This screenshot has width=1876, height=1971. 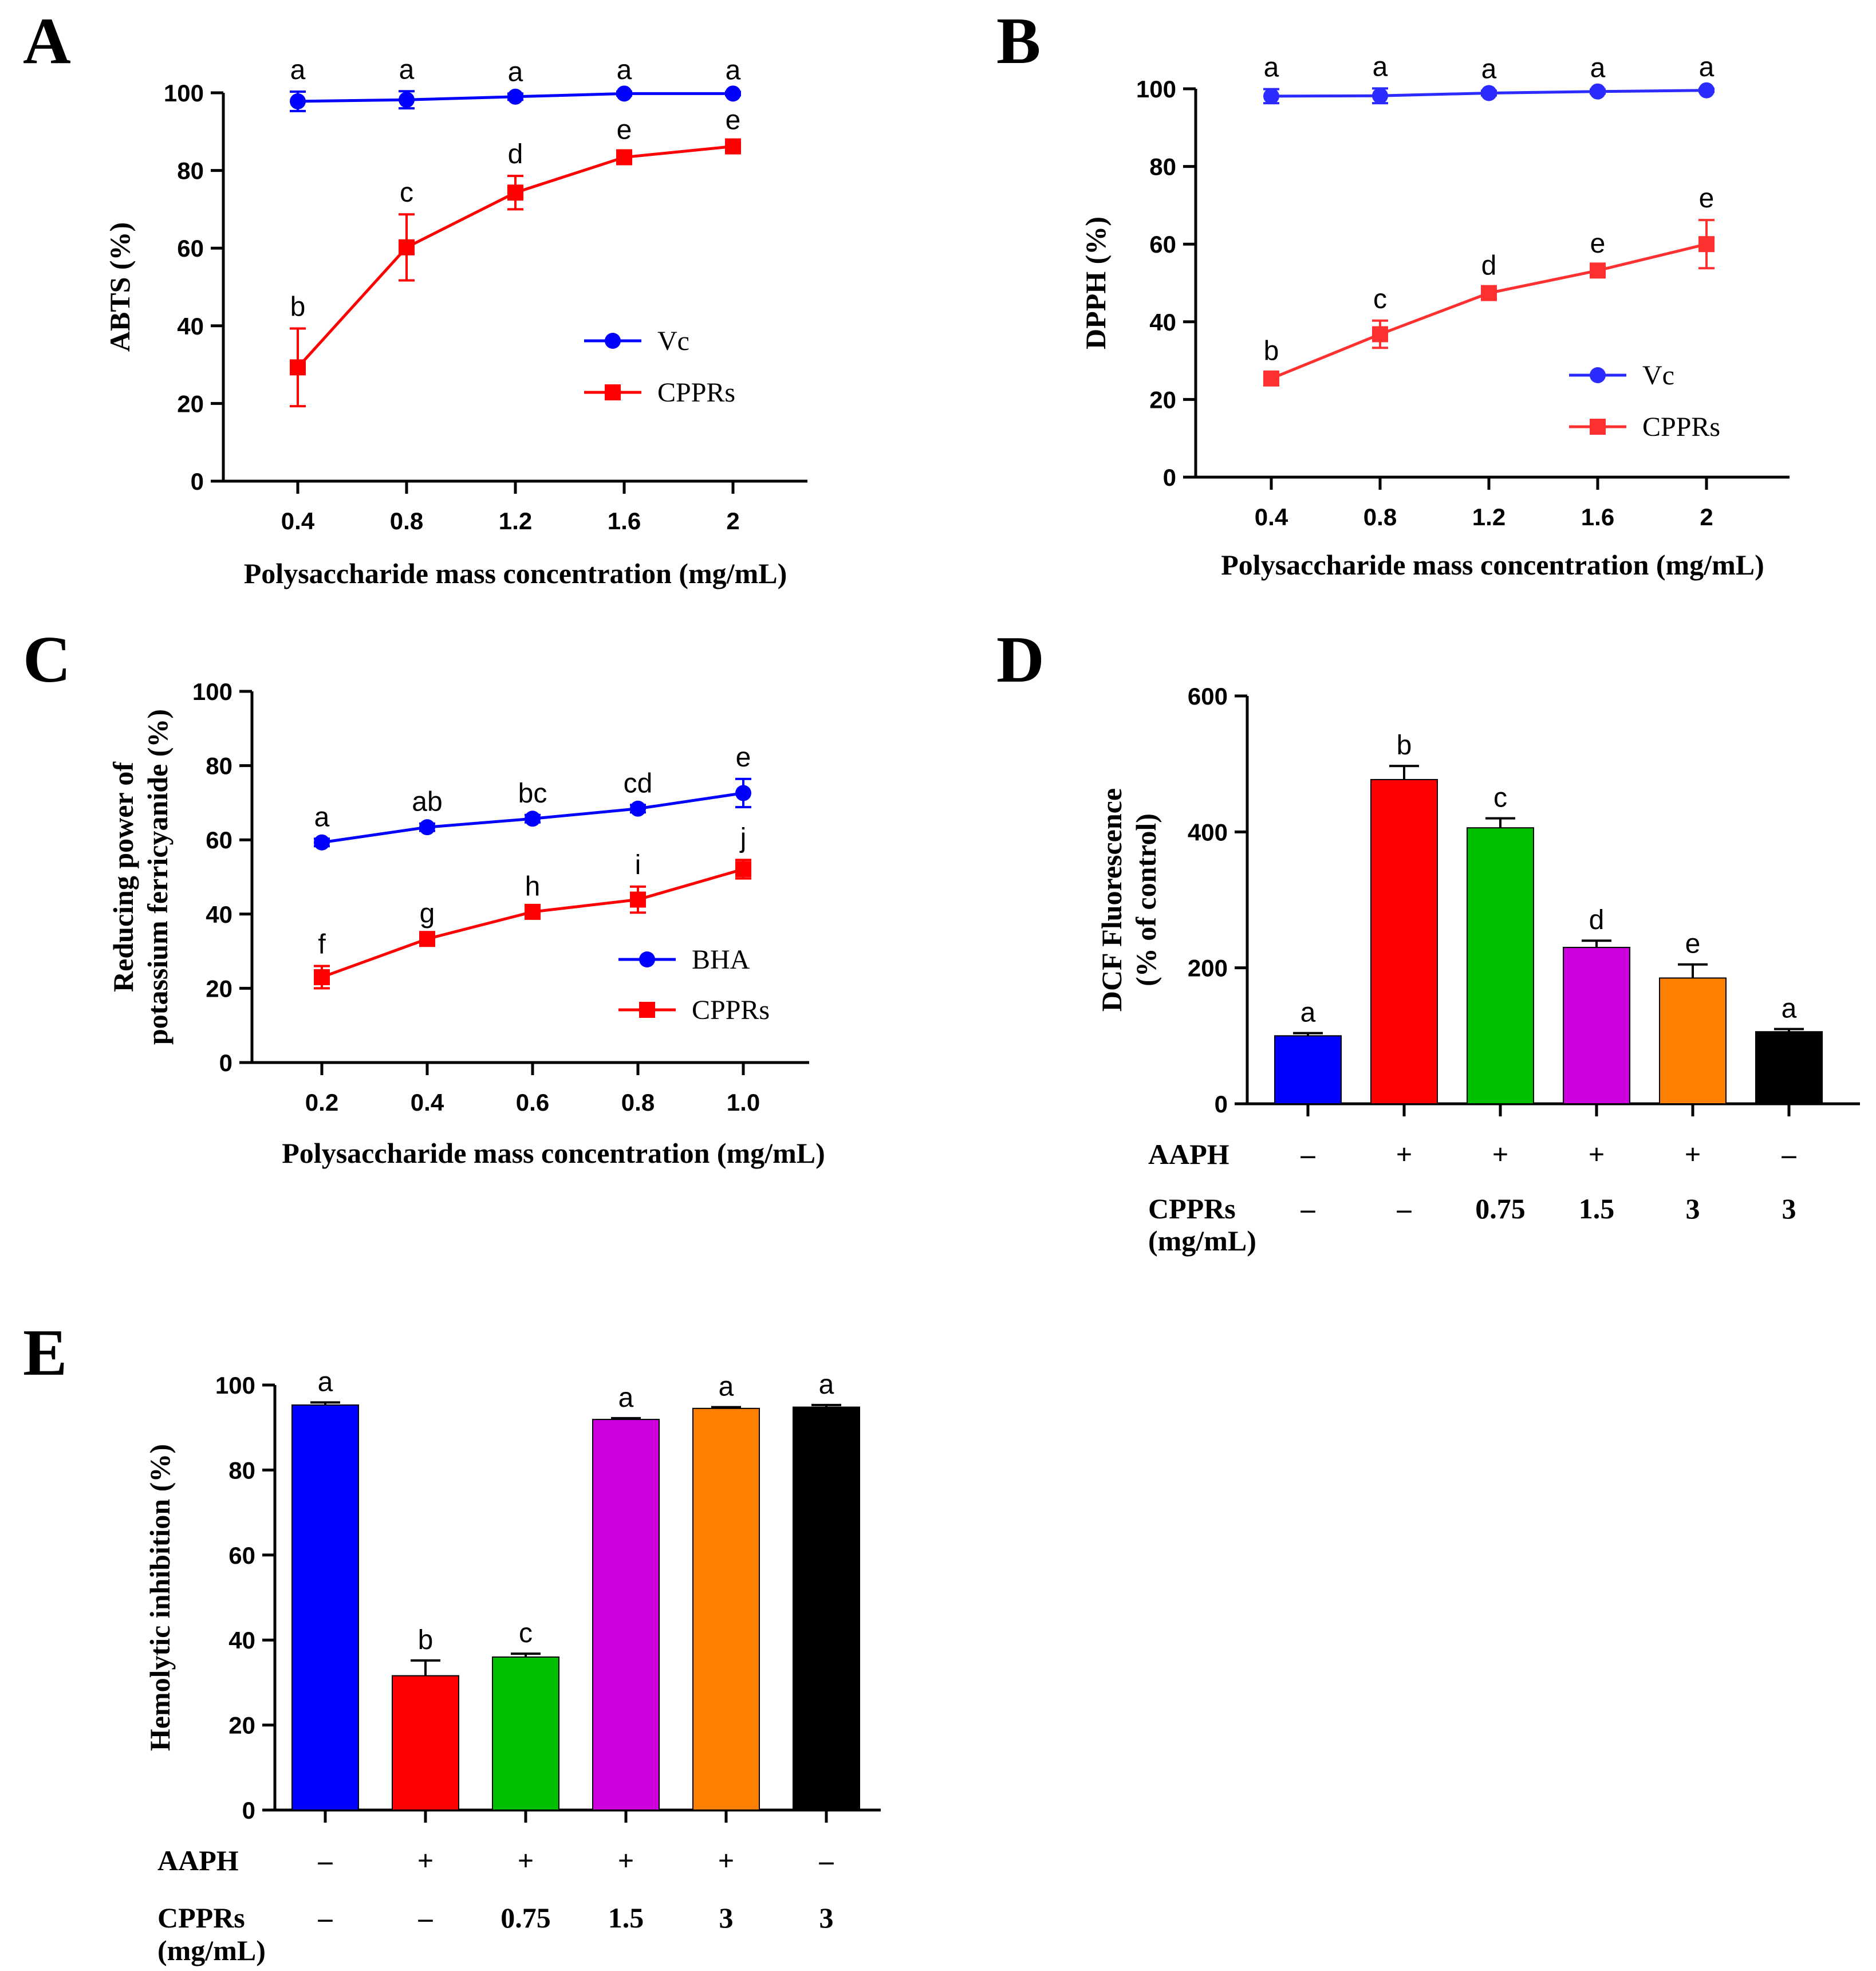 I want to click on y-axis-title-line: DCF Fluorescence, so click(x=1111, y=900).